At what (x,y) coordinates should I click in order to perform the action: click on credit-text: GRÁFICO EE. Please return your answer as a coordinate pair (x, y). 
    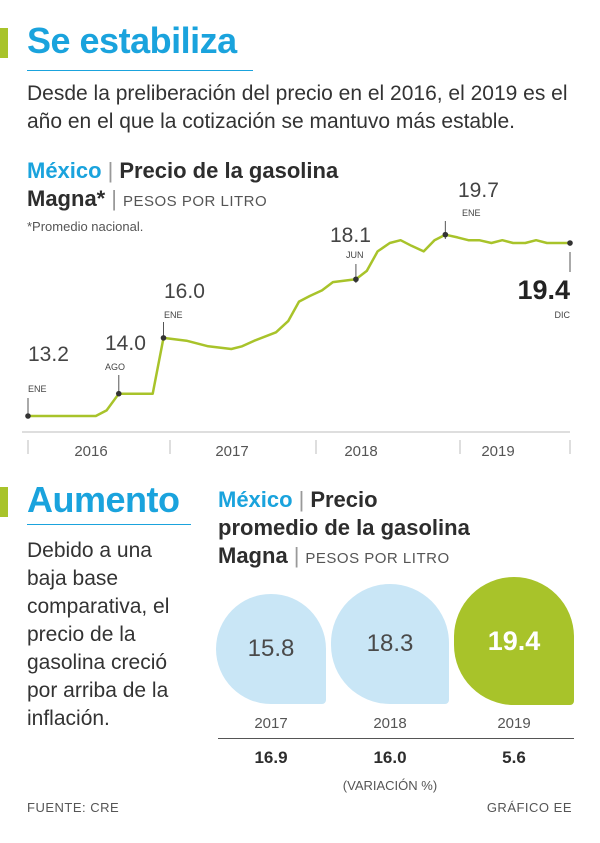
    Looking at the image, I should click on (529, 807).